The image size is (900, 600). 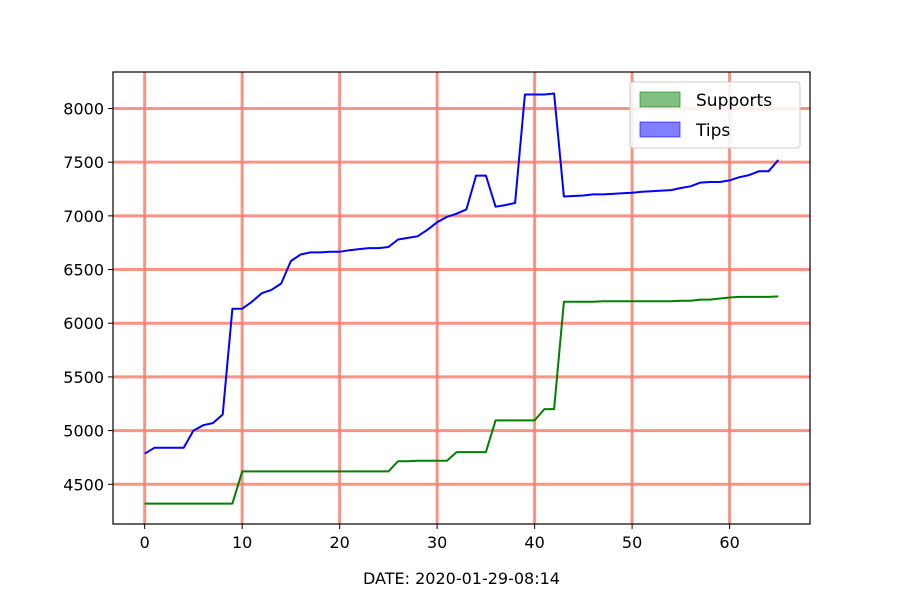 I want to click on y-tick-label: 5000, so click(x=83, y=431).